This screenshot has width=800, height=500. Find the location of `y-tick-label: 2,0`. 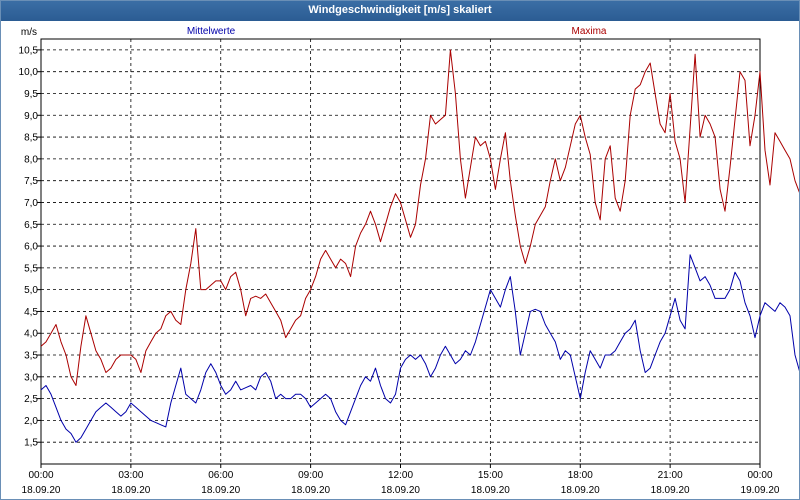

y-tick-label: 2,0 is located at coordinates (31, 421).